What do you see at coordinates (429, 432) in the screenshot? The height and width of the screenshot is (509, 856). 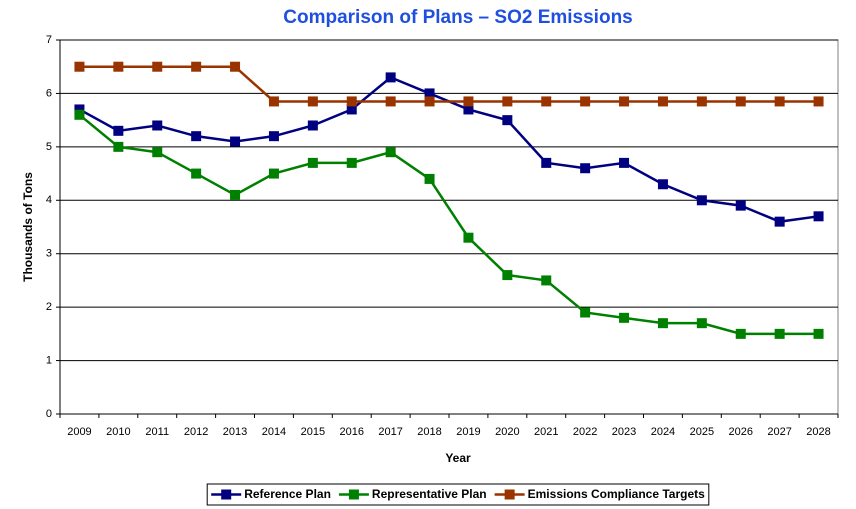 I see `x-tick-label: 2018` at bounding box center [429, 432].